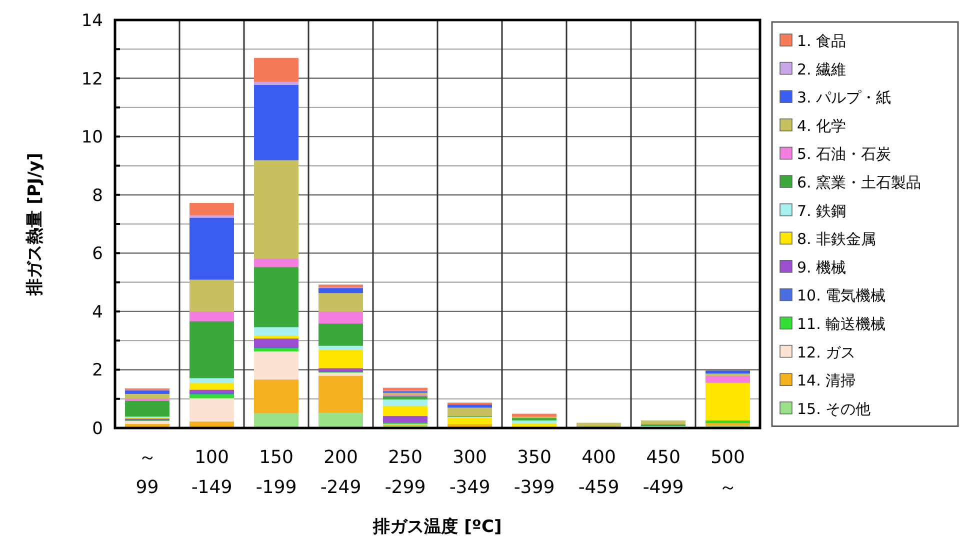  I want to click on x-tick-label: 100 -149, so click(211, 472).